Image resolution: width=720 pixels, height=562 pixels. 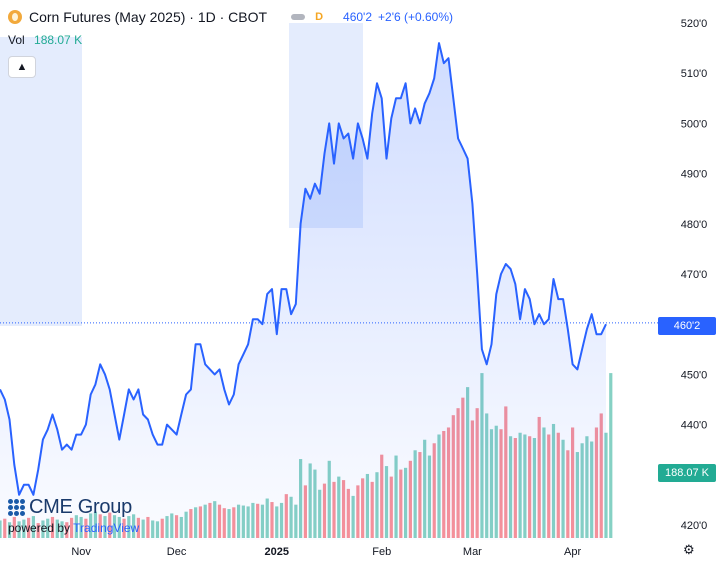 What do you see at coordinates (687, 326) in the screenshot?
I see `current-price-tag: 460'2` at bounding box center [687, 326].